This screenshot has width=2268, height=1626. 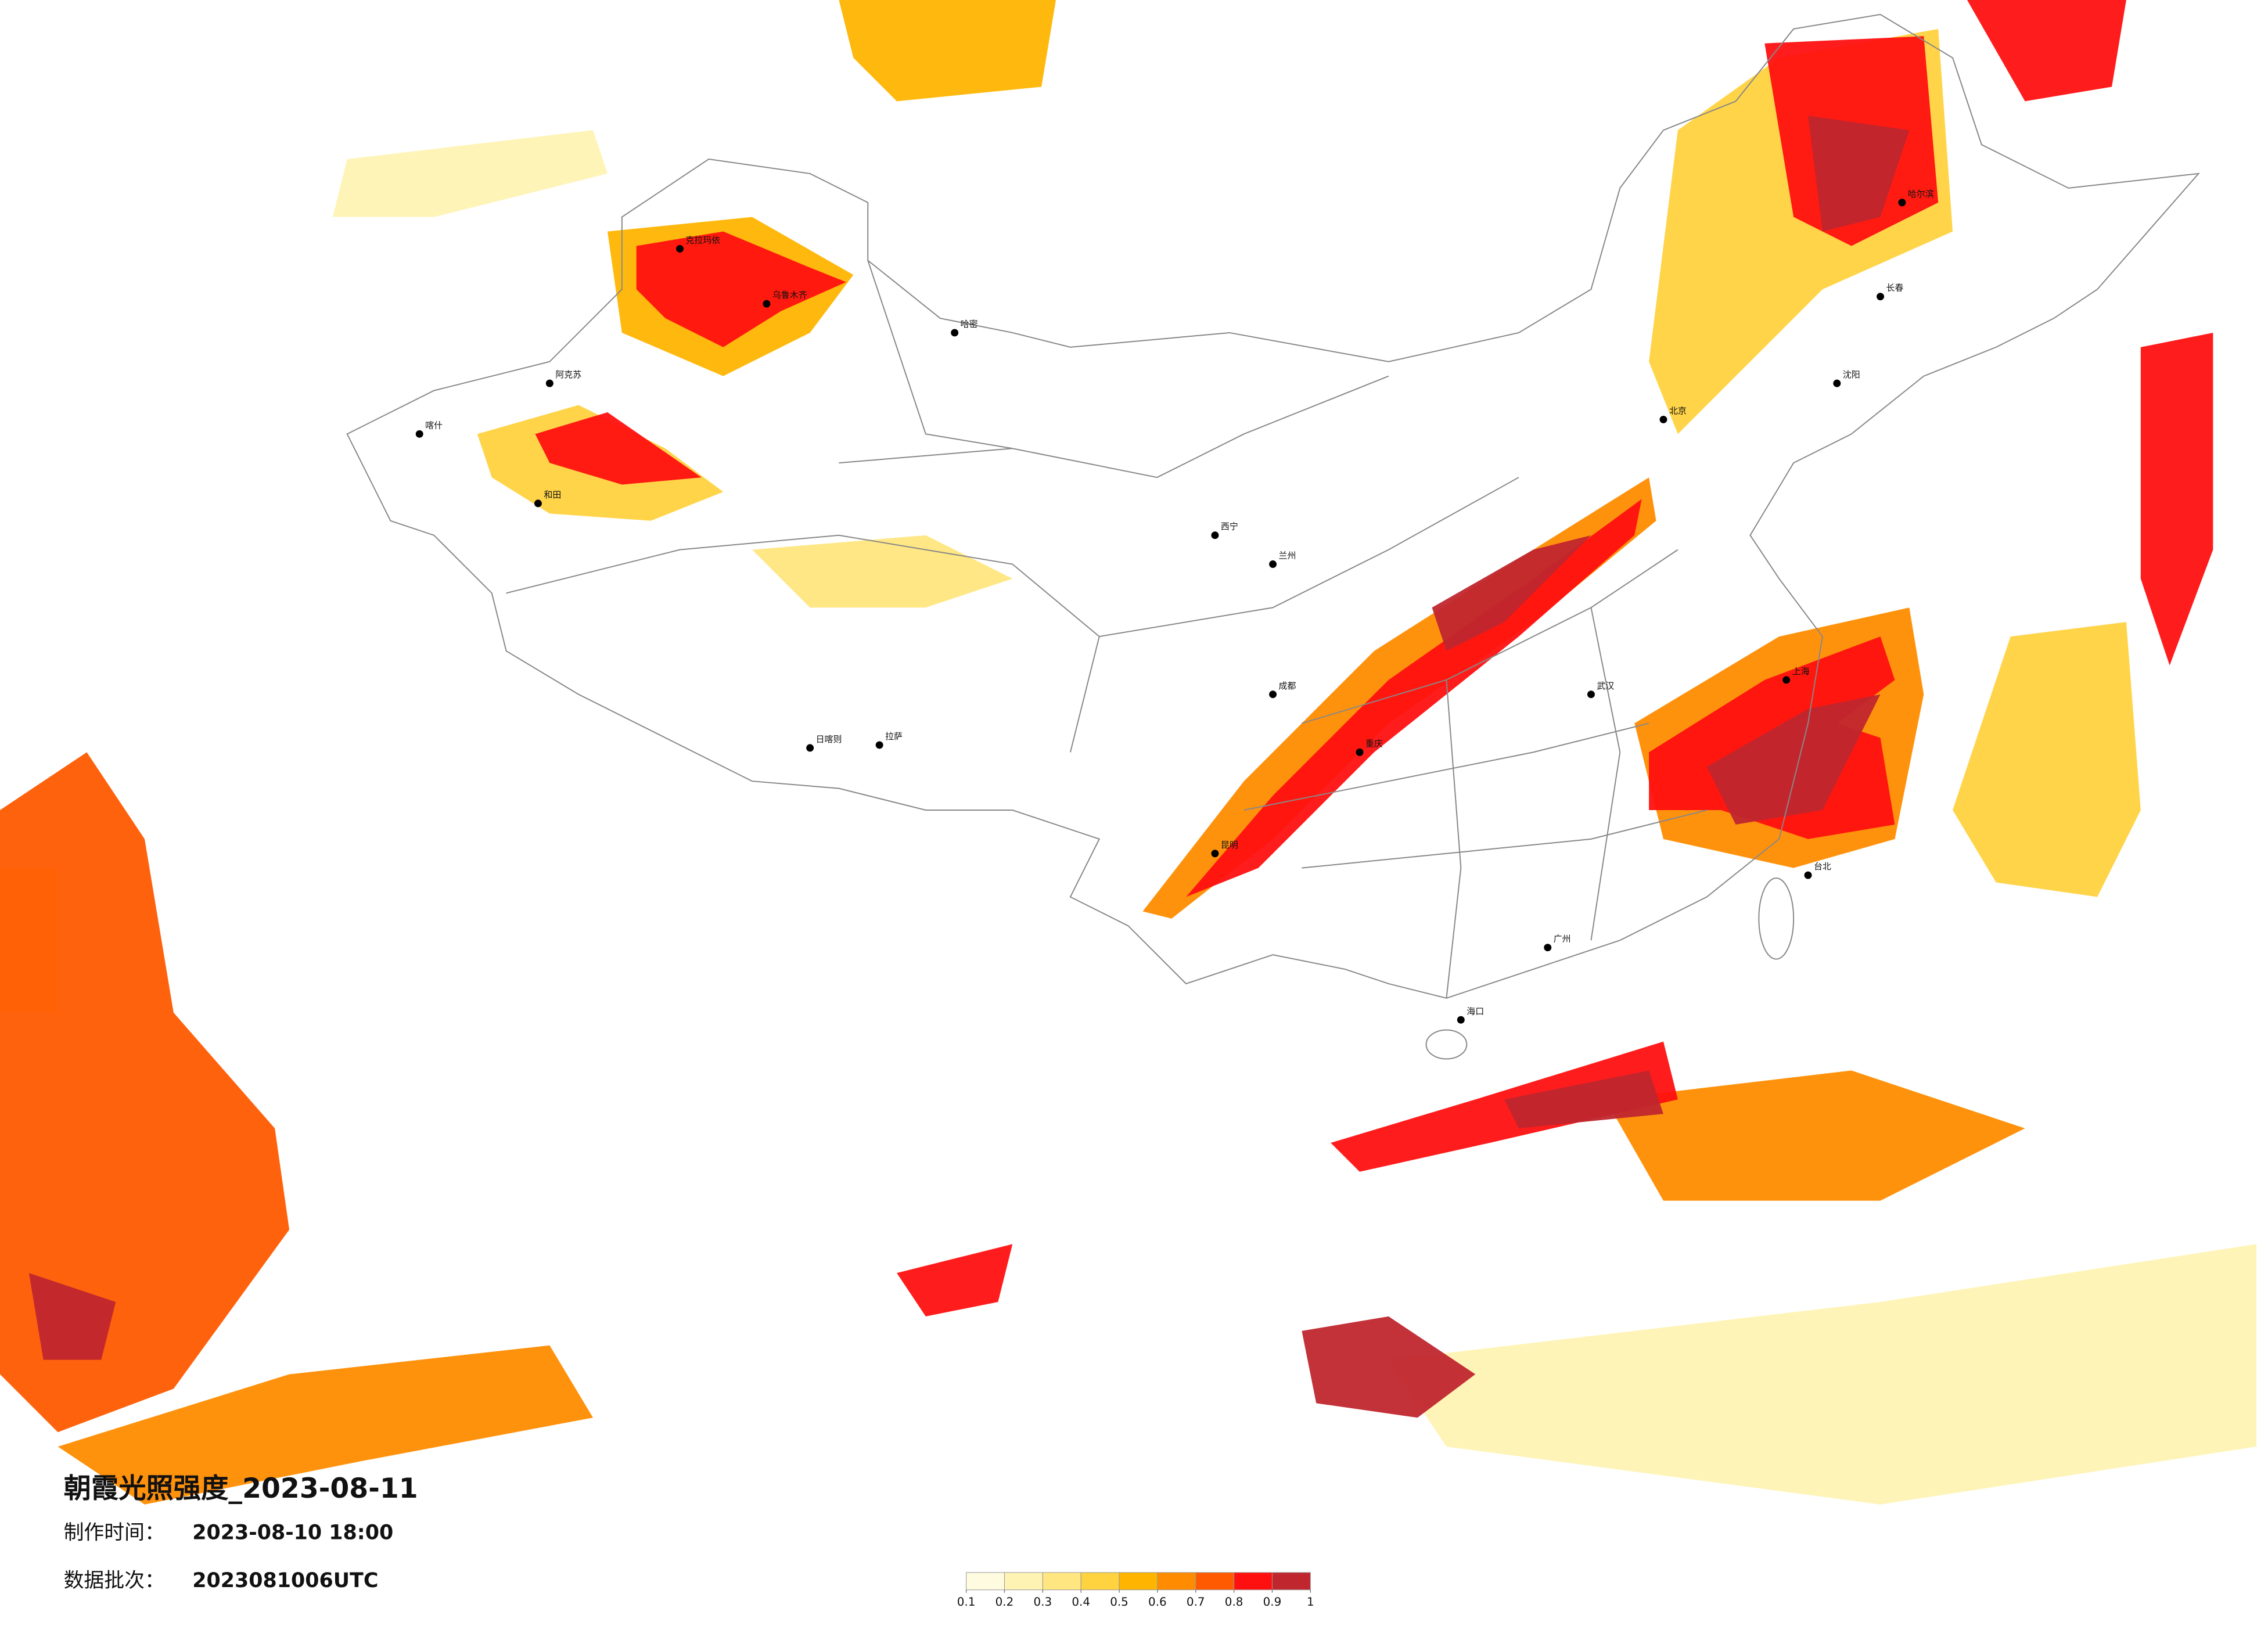 What do you see at coordinates (1042, 1602) in the screenshot?
I see `colorbar-tick-label: 0.3` at bounding box center [1042, 1602].